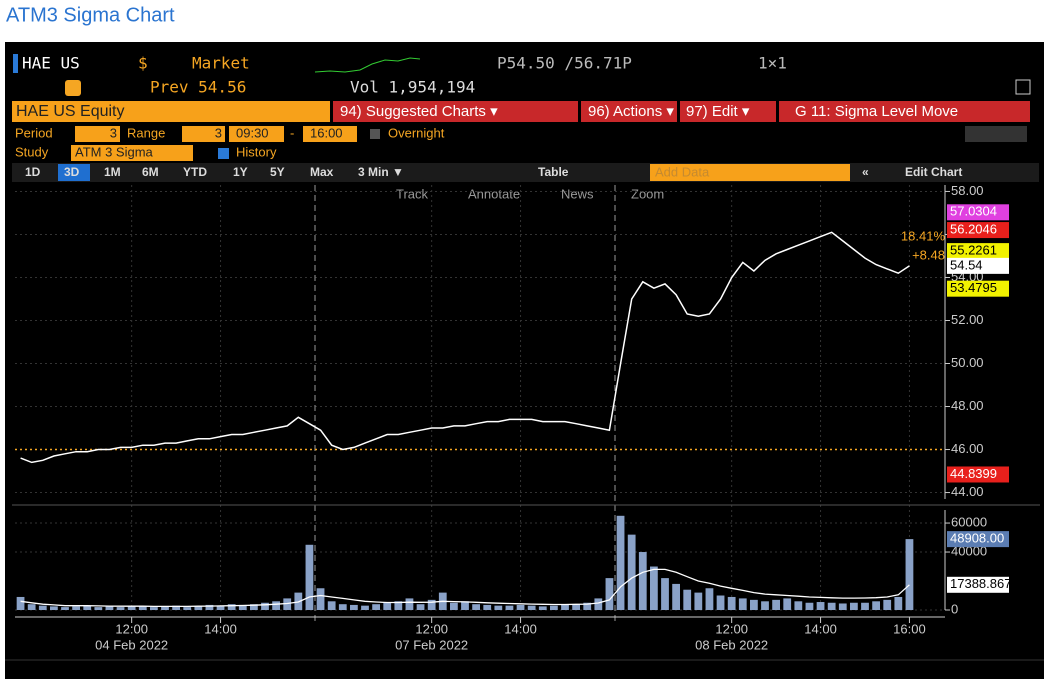  I want to click on y-tick-label: 48.00, so click(967, 405).